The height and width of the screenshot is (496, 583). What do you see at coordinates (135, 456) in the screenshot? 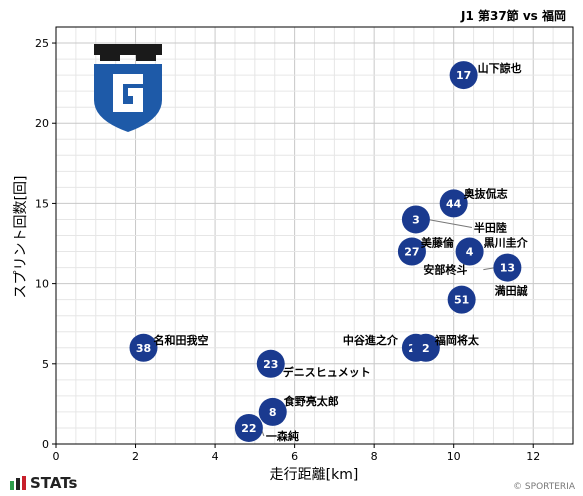
I see `x-tick-label: 2` at bounding box center [135, 456].